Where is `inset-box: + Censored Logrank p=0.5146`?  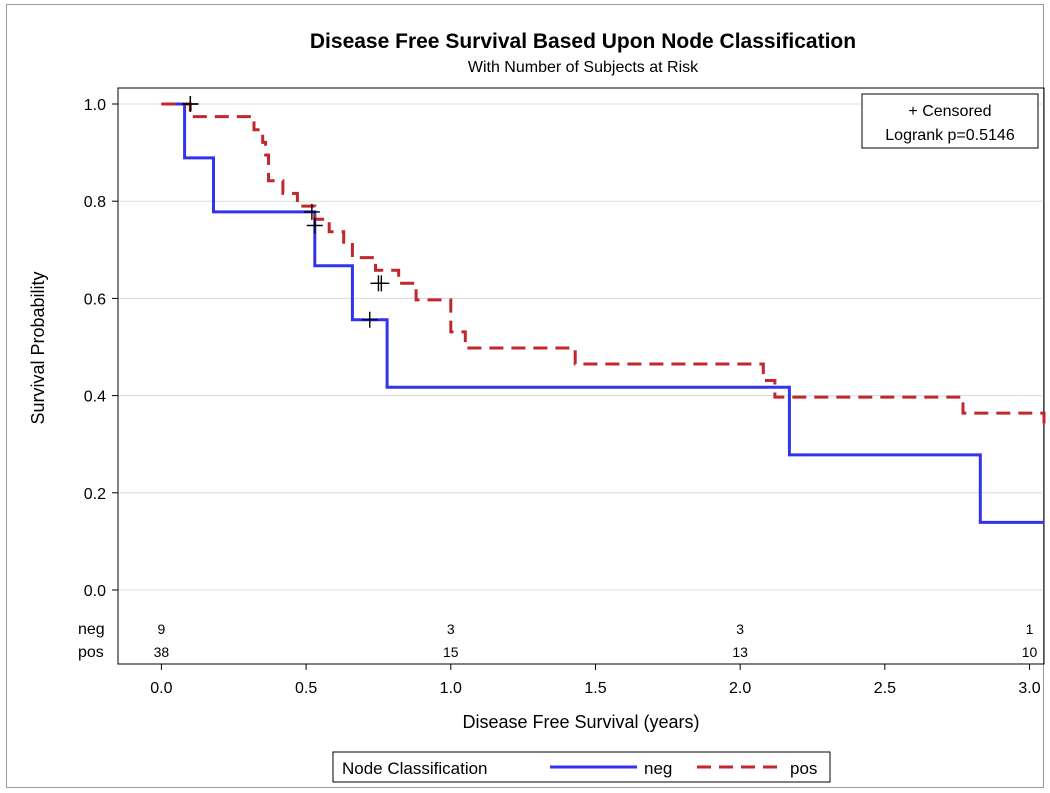
inset-box: + Censored Logrank p=0.5146 is located at coordinates (950, 121).